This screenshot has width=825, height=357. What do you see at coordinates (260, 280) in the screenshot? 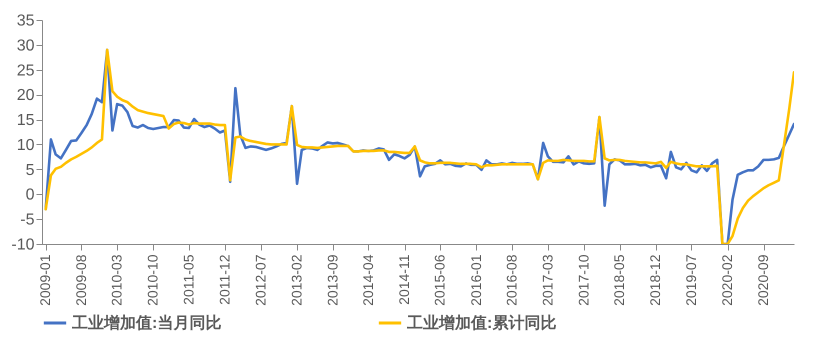
I see `x-tick-label: 2012-07` at bounding box center [260, 280].